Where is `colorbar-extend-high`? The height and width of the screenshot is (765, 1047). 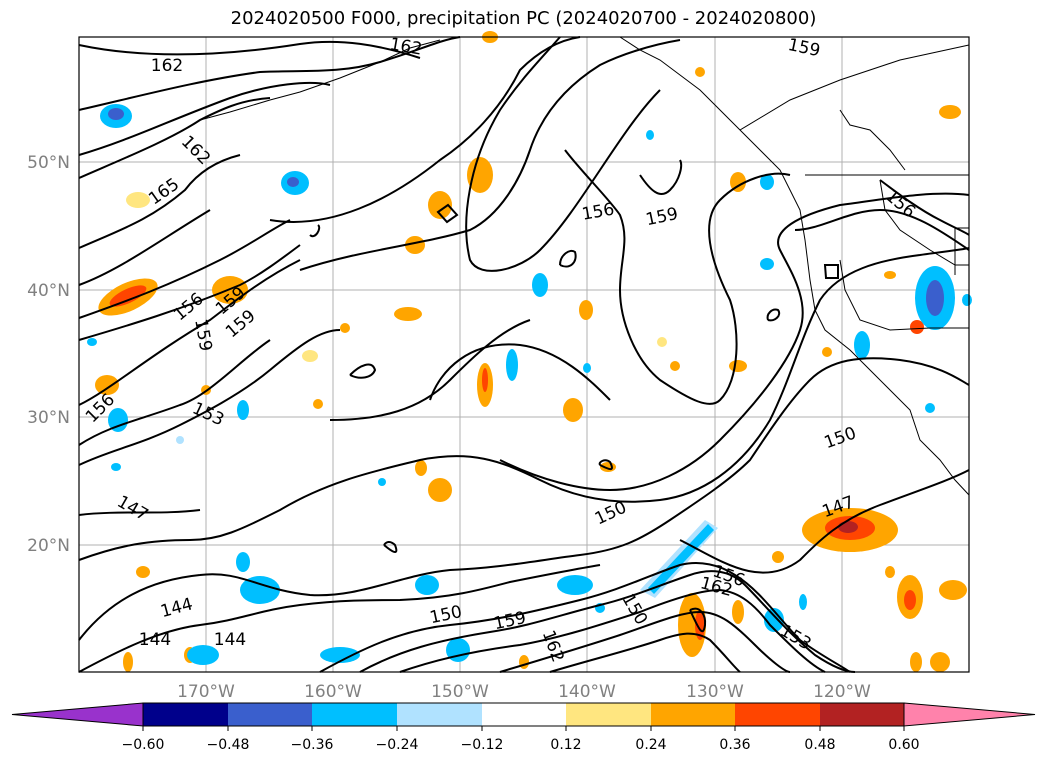 colorbar-extend-high is located at coordinates (969, 714).